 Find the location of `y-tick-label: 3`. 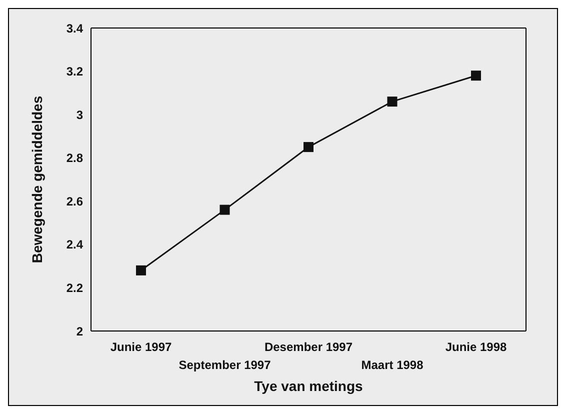

y-tick-label: 3 is located at coordinates (80, 115).